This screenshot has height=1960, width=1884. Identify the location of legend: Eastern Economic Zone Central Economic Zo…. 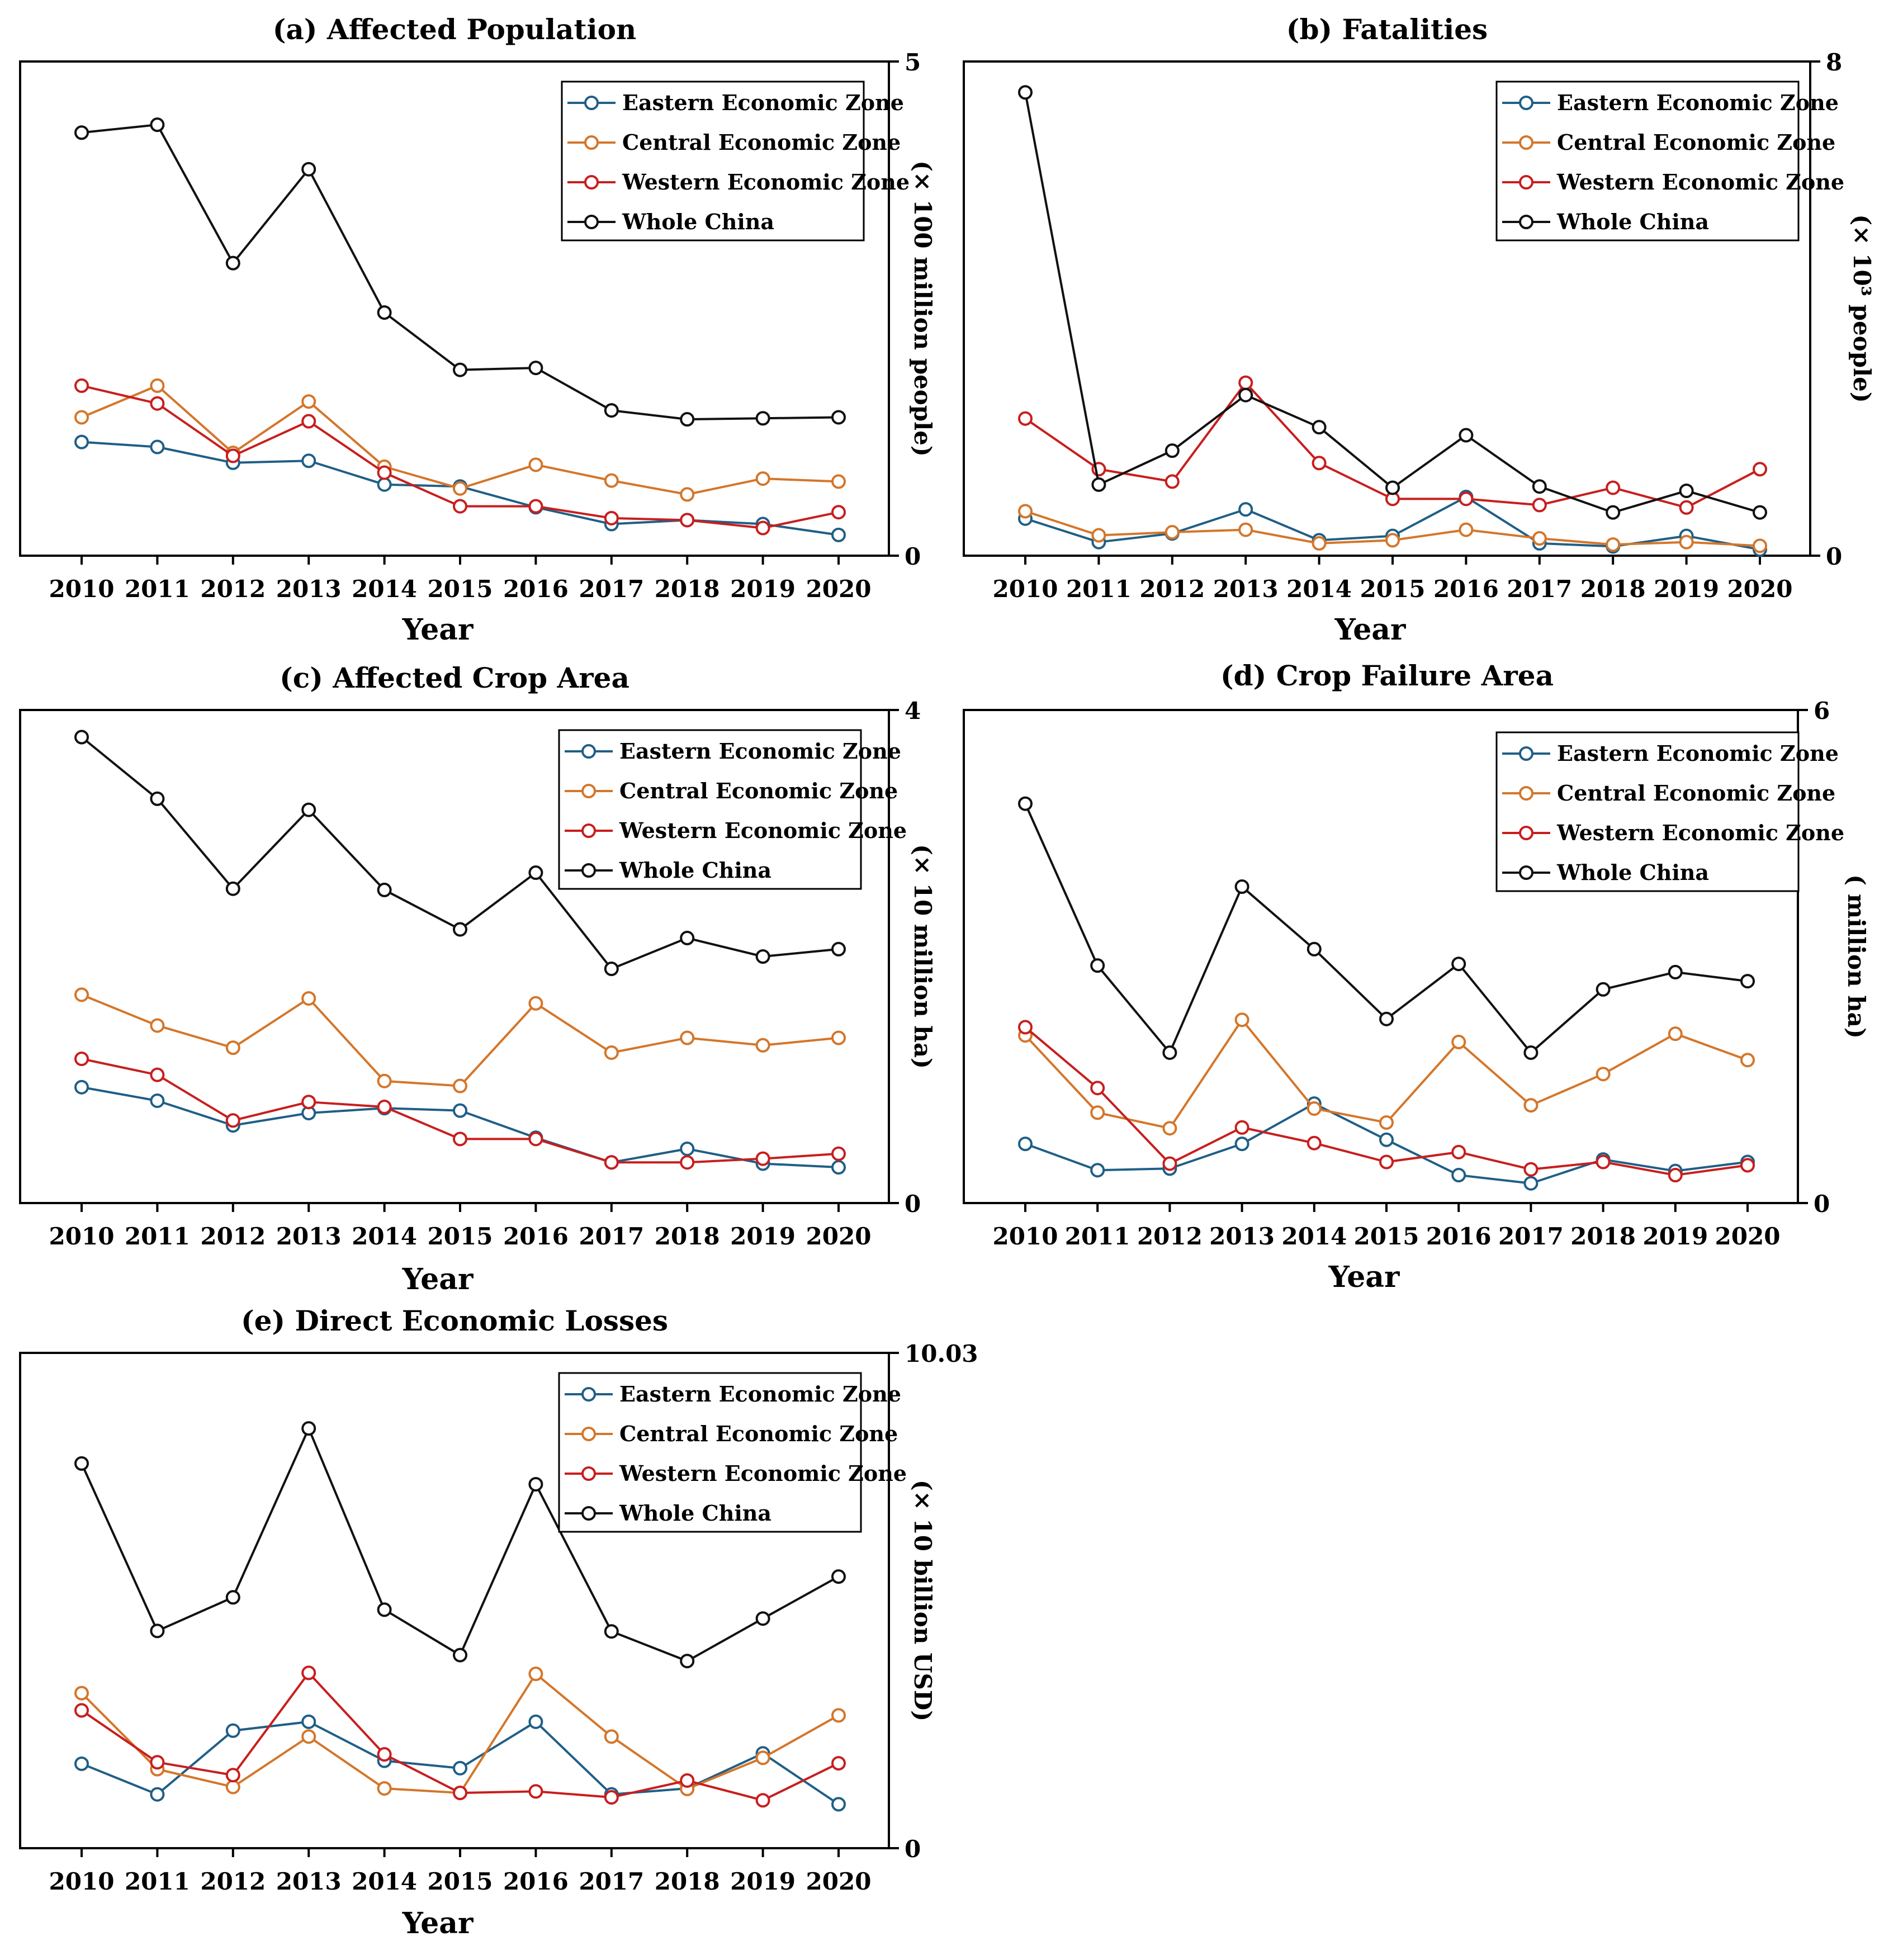
(732, 810).